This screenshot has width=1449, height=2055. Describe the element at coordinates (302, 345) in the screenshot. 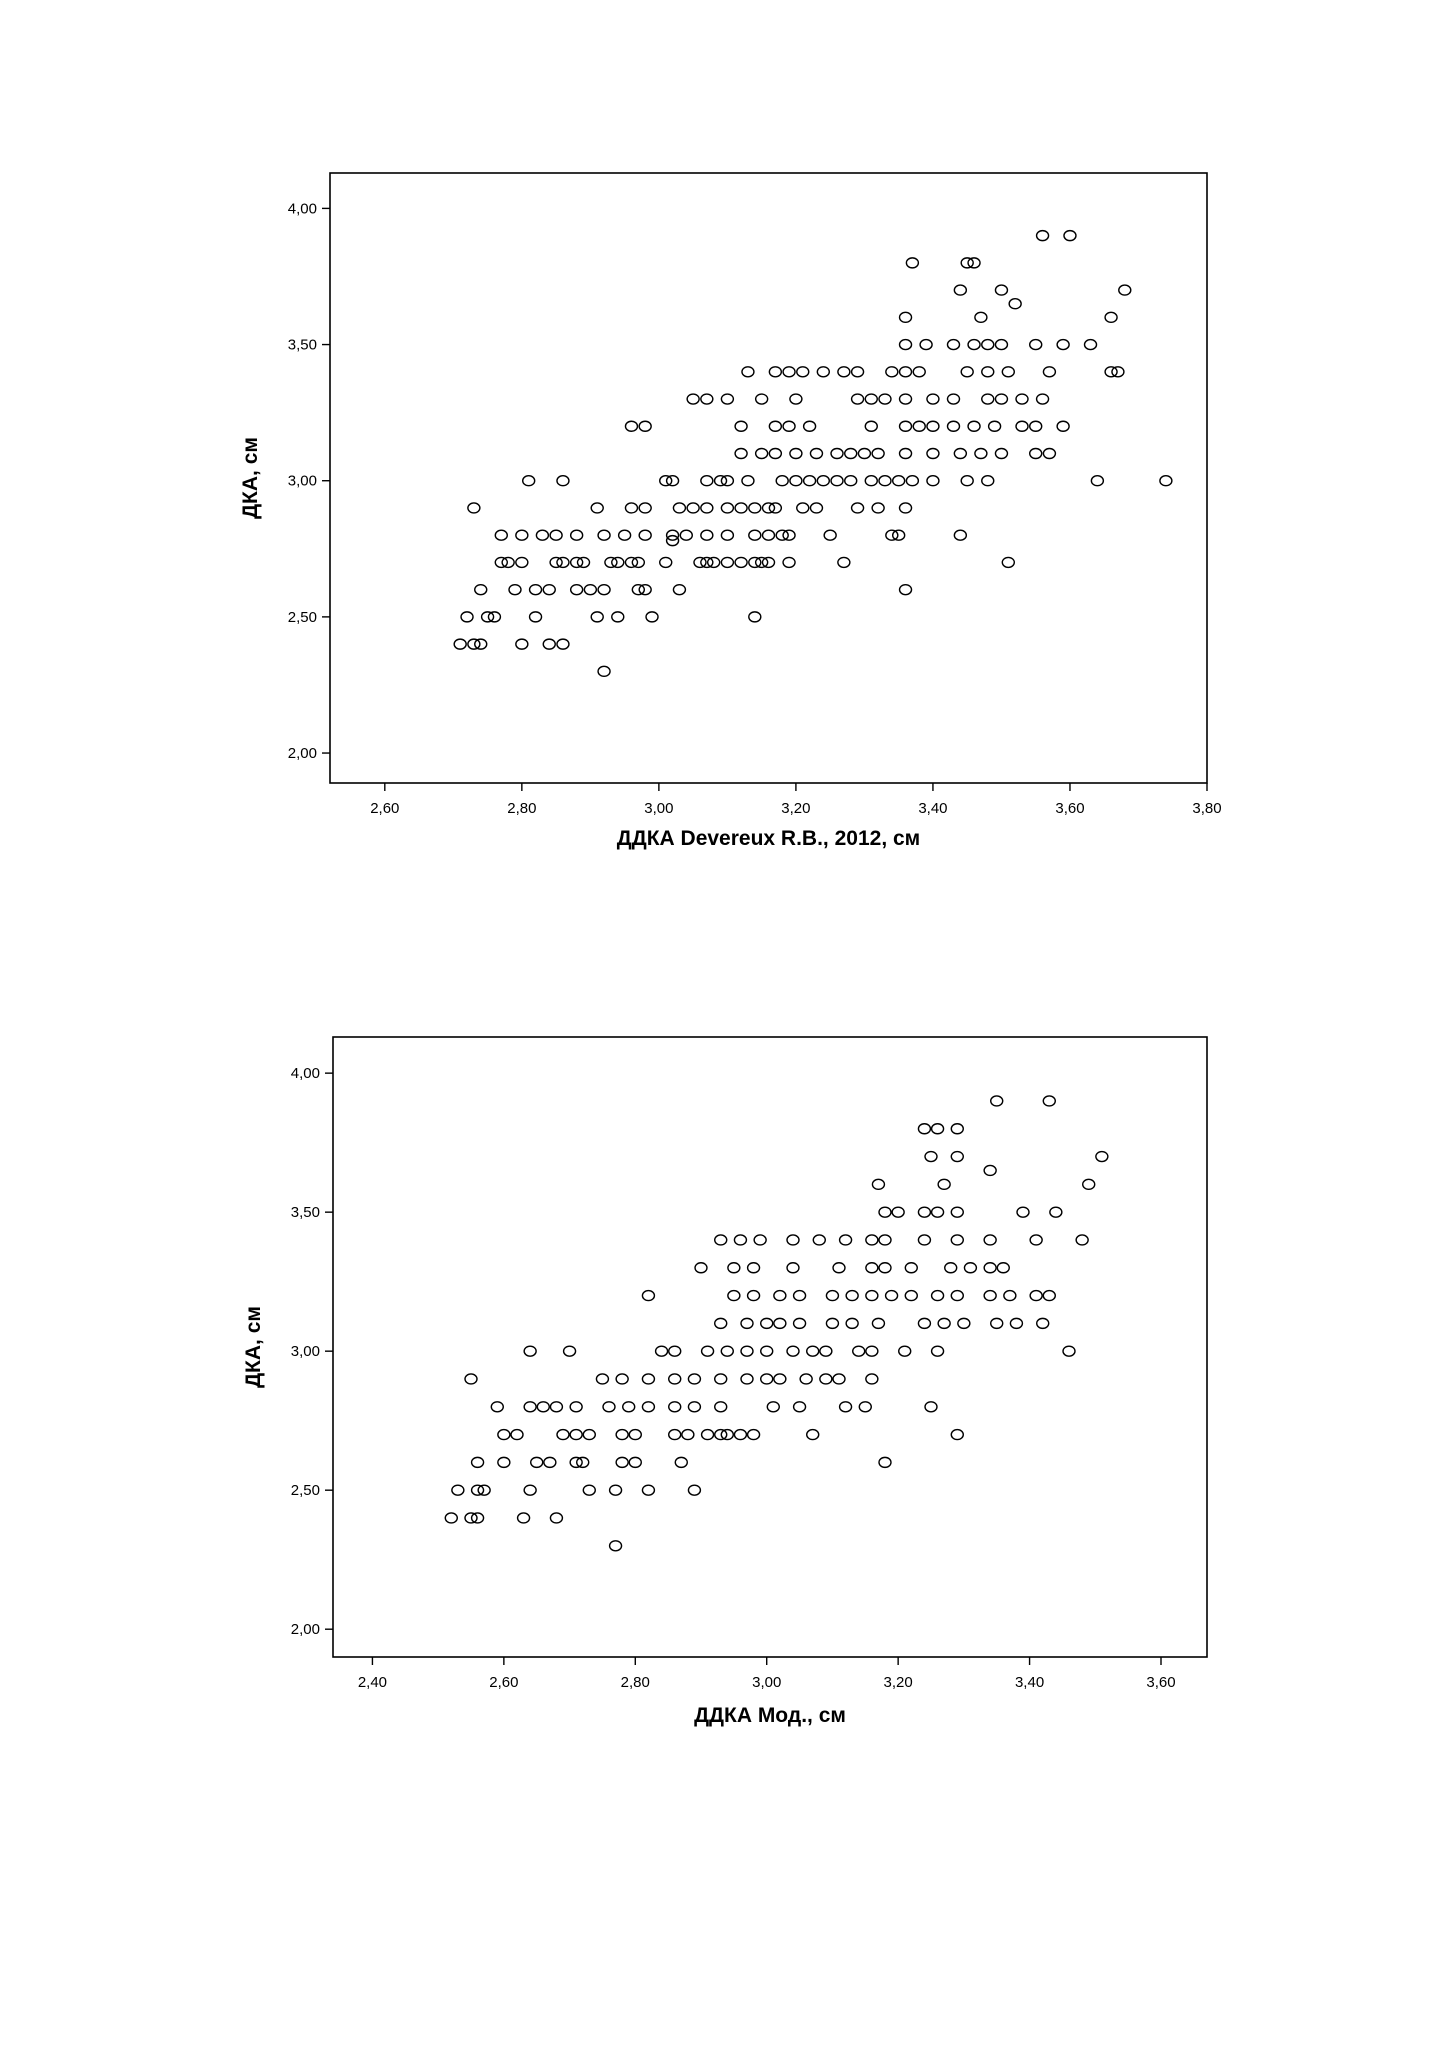

I see `y-tick-label: 3,50` at that location.